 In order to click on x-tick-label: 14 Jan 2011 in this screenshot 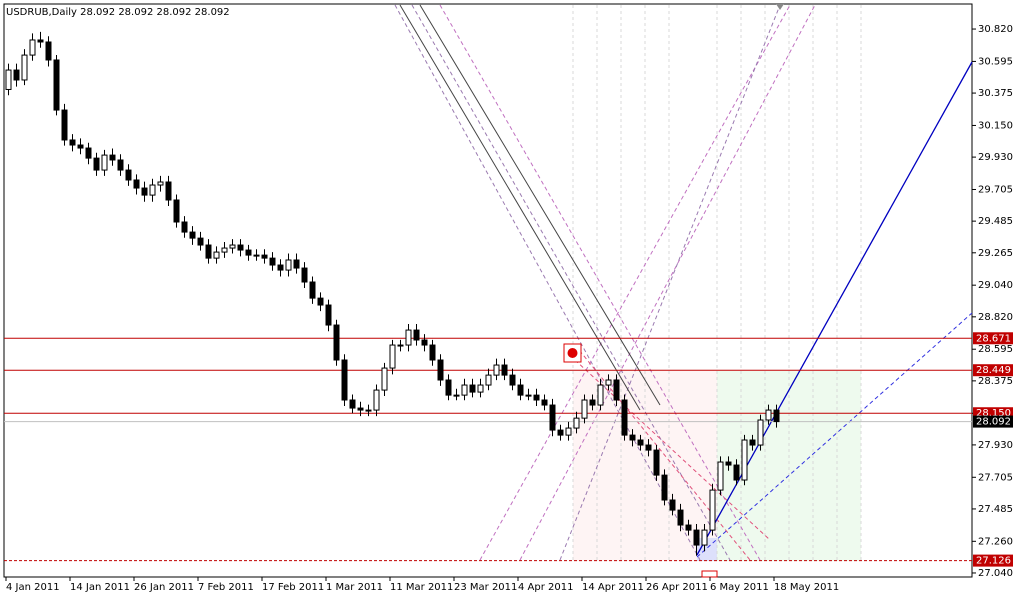, I will do `click(100, 587)`.